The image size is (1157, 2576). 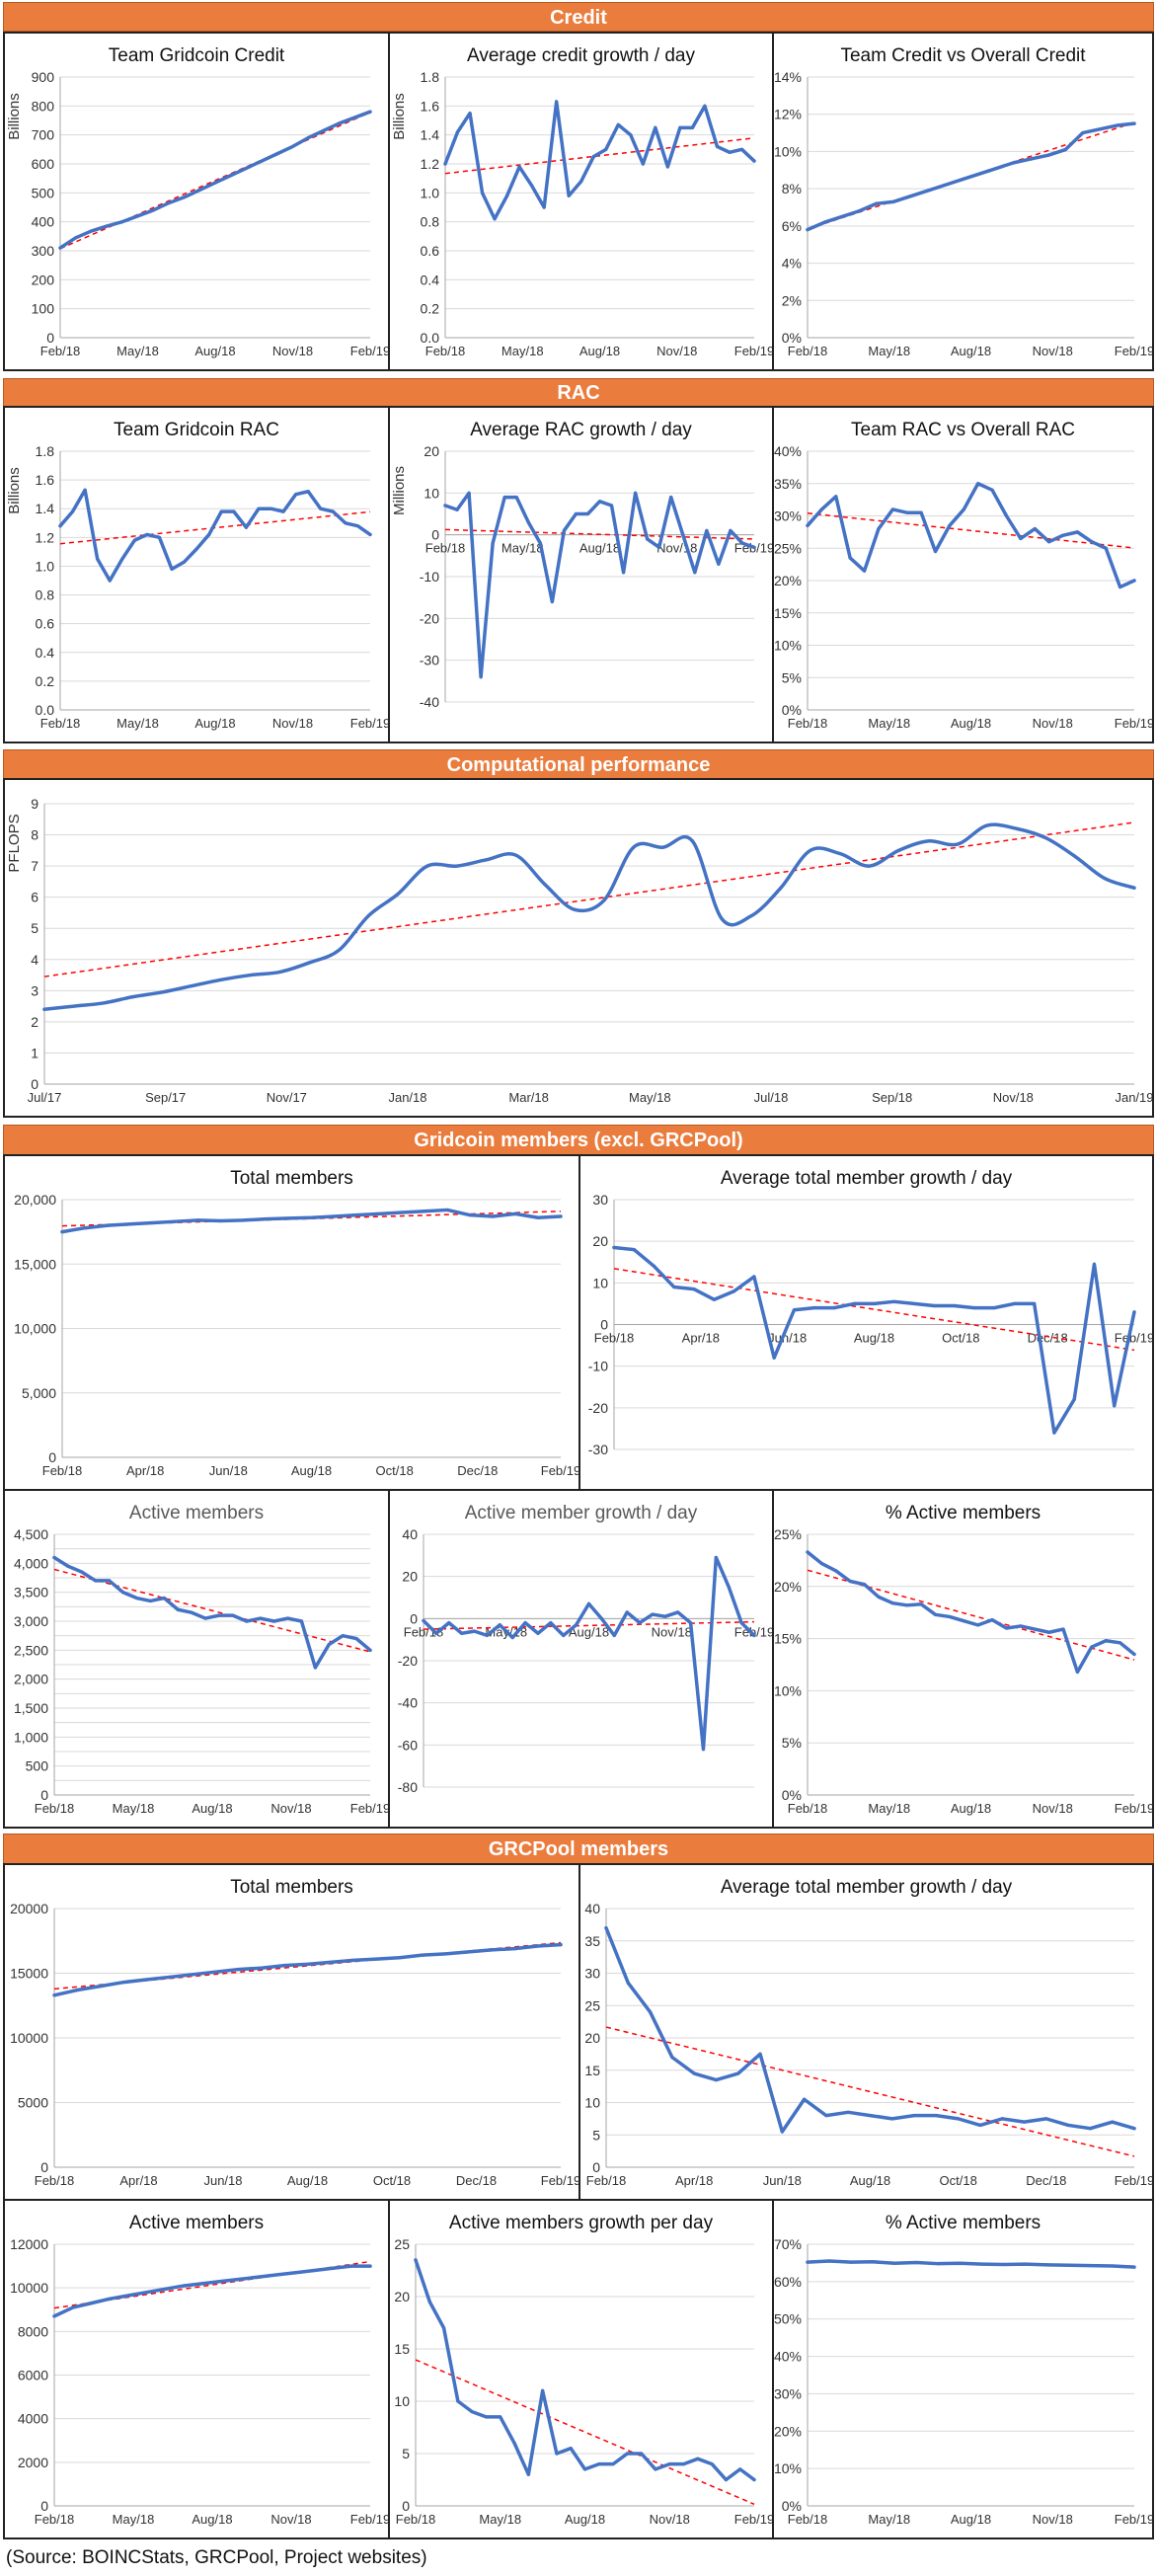 I want to click on y-tick-label: 8, so click(x=35, y=835).